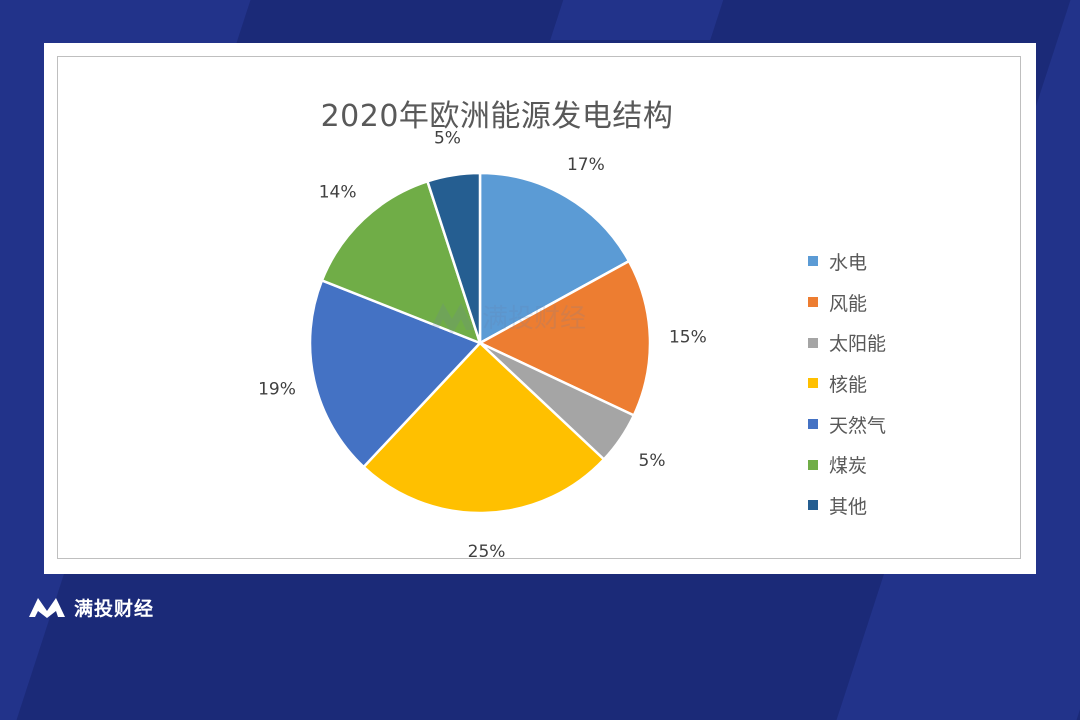 This screenshot has width=1080, height=720. What do you see at coordinates (447, 139) in the screenshot?
I see `percent-label-7: 5%` at bounding box center [447, 139].